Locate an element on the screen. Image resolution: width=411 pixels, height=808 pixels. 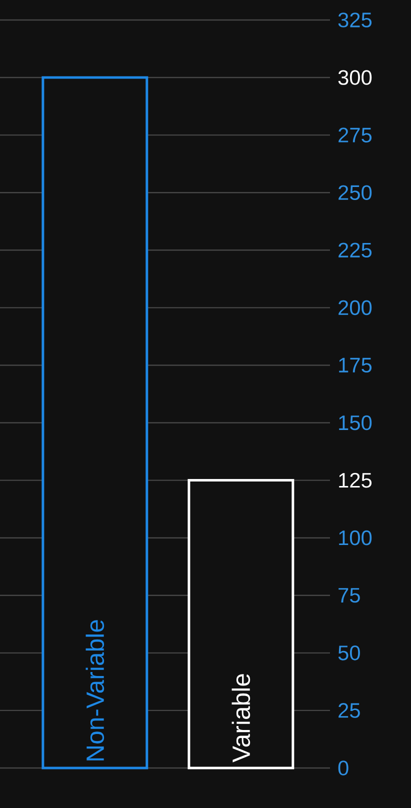
x-tick-label: Variable is located at coordinates (241, 718).